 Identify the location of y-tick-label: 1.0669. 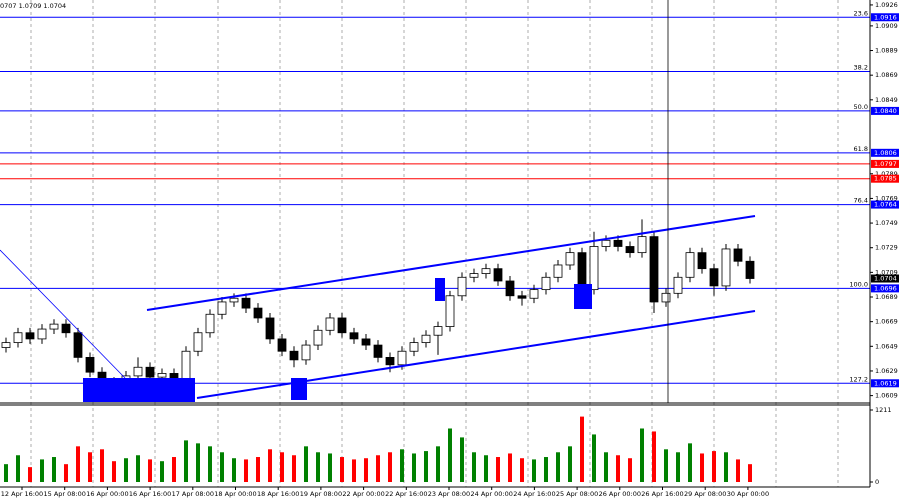
(886, 322).